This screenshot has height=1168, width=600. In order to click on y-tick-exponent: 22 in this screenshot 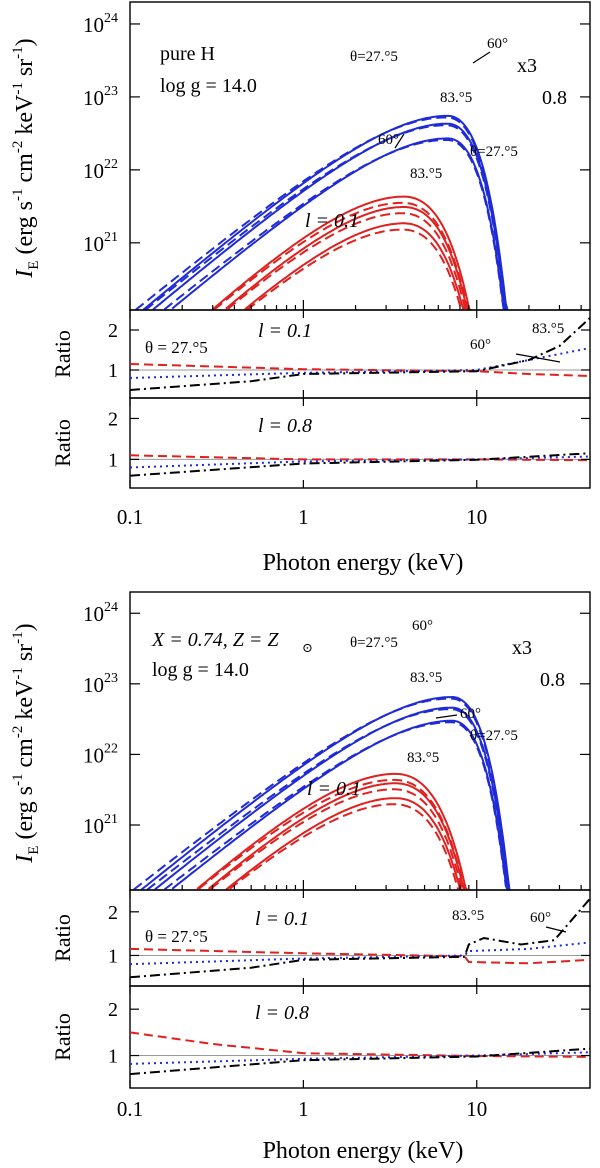, I will do `click(111, 164)`.